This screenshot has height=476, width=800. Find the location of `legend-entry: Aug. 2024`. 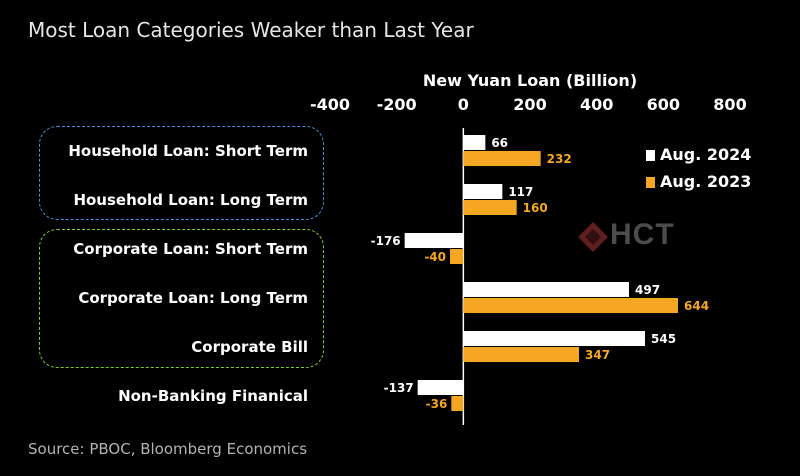

legend-entry: Aug. 2024 is located at coordinates (705, 154).